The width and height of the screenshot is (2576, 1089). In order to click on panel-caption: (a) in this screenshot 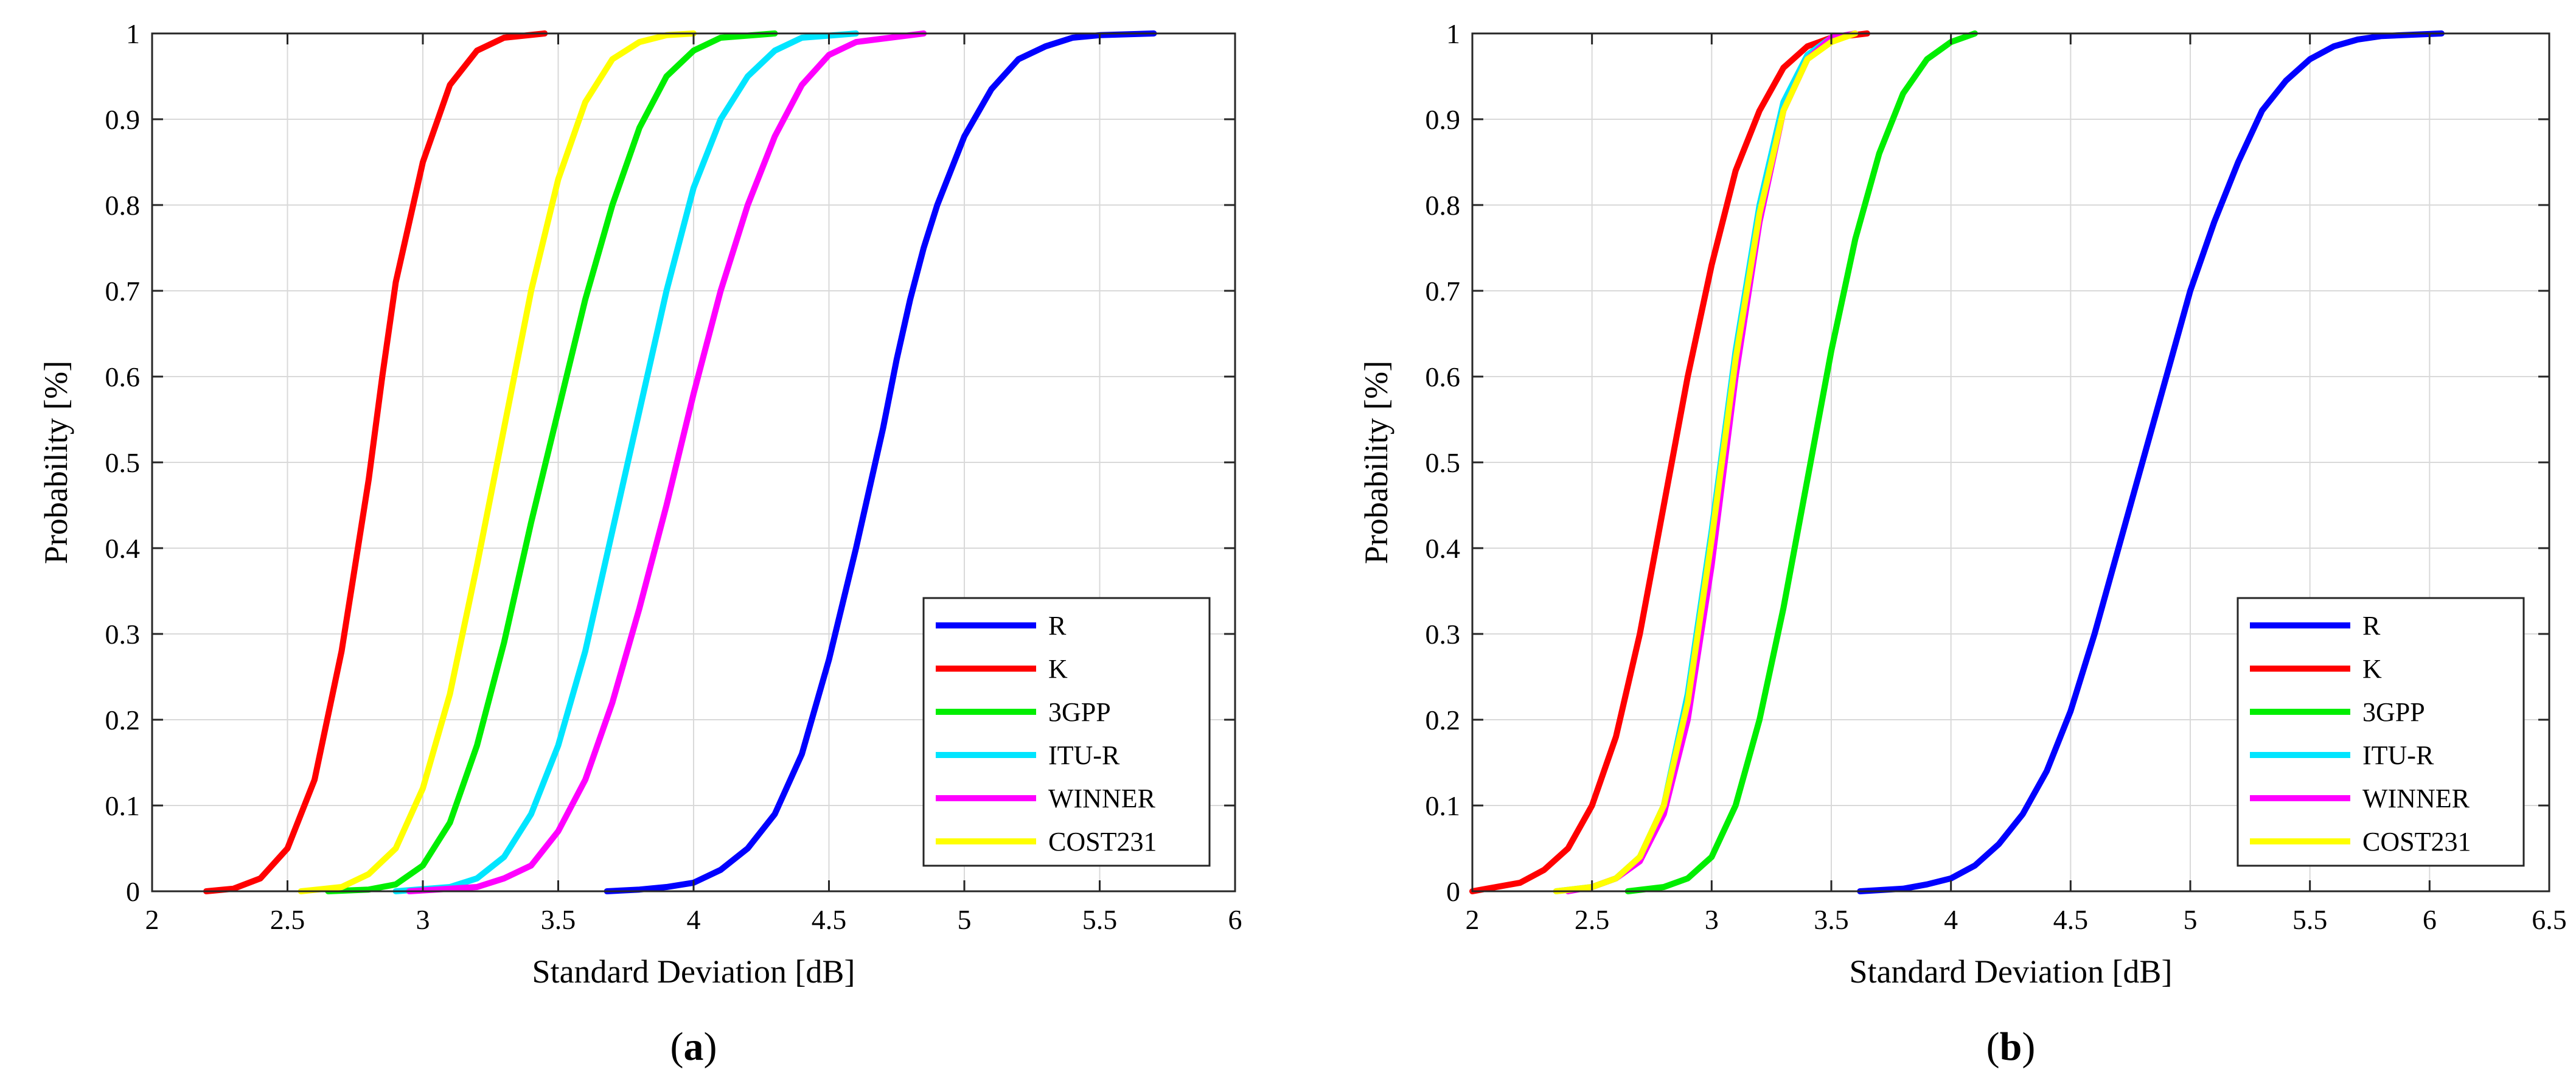, I will do `click(693, 1047)`.